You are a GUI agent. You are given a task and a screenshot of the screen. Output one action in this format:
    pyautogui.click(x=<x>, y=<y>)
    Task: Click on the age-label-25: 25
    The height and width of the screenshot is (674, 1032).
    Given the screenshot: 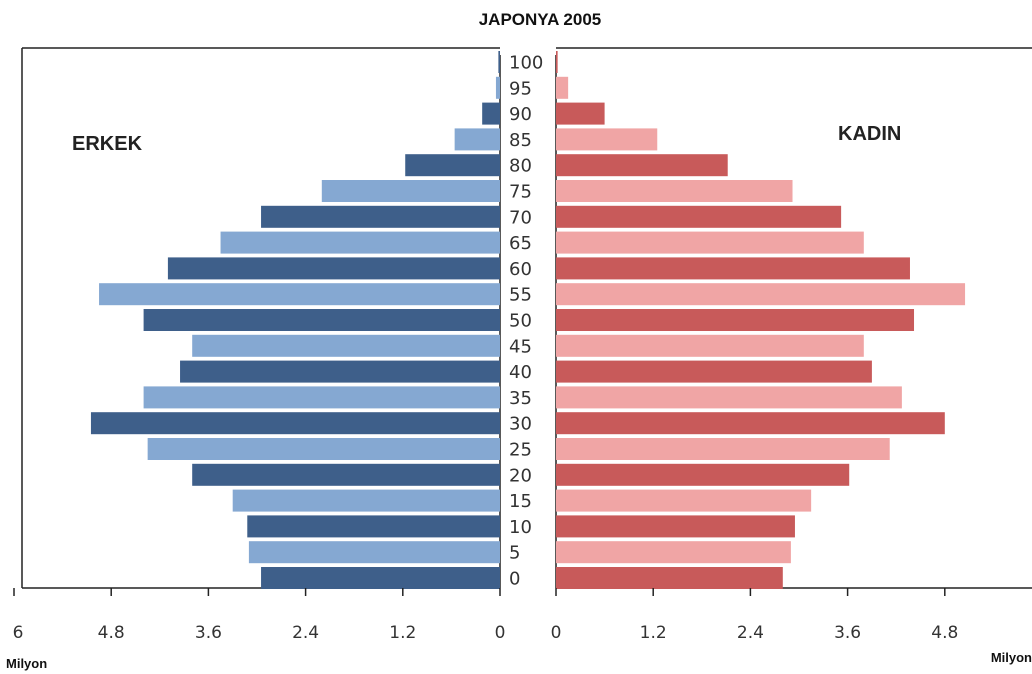 What is the action you would take?
    pyautogui.click(x=520, y=450)
    